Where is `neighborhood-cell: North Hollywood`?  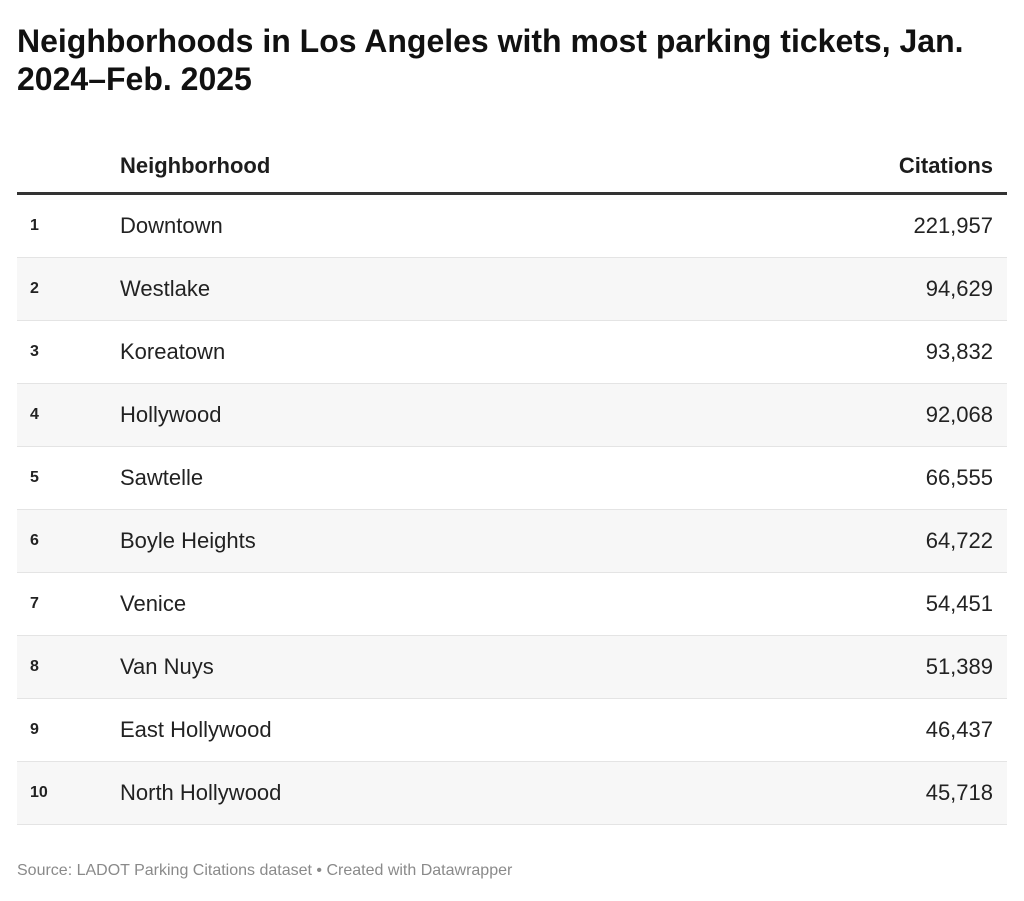 neighborhood-cell: North Hollywood is located at coordinates (386, 793).